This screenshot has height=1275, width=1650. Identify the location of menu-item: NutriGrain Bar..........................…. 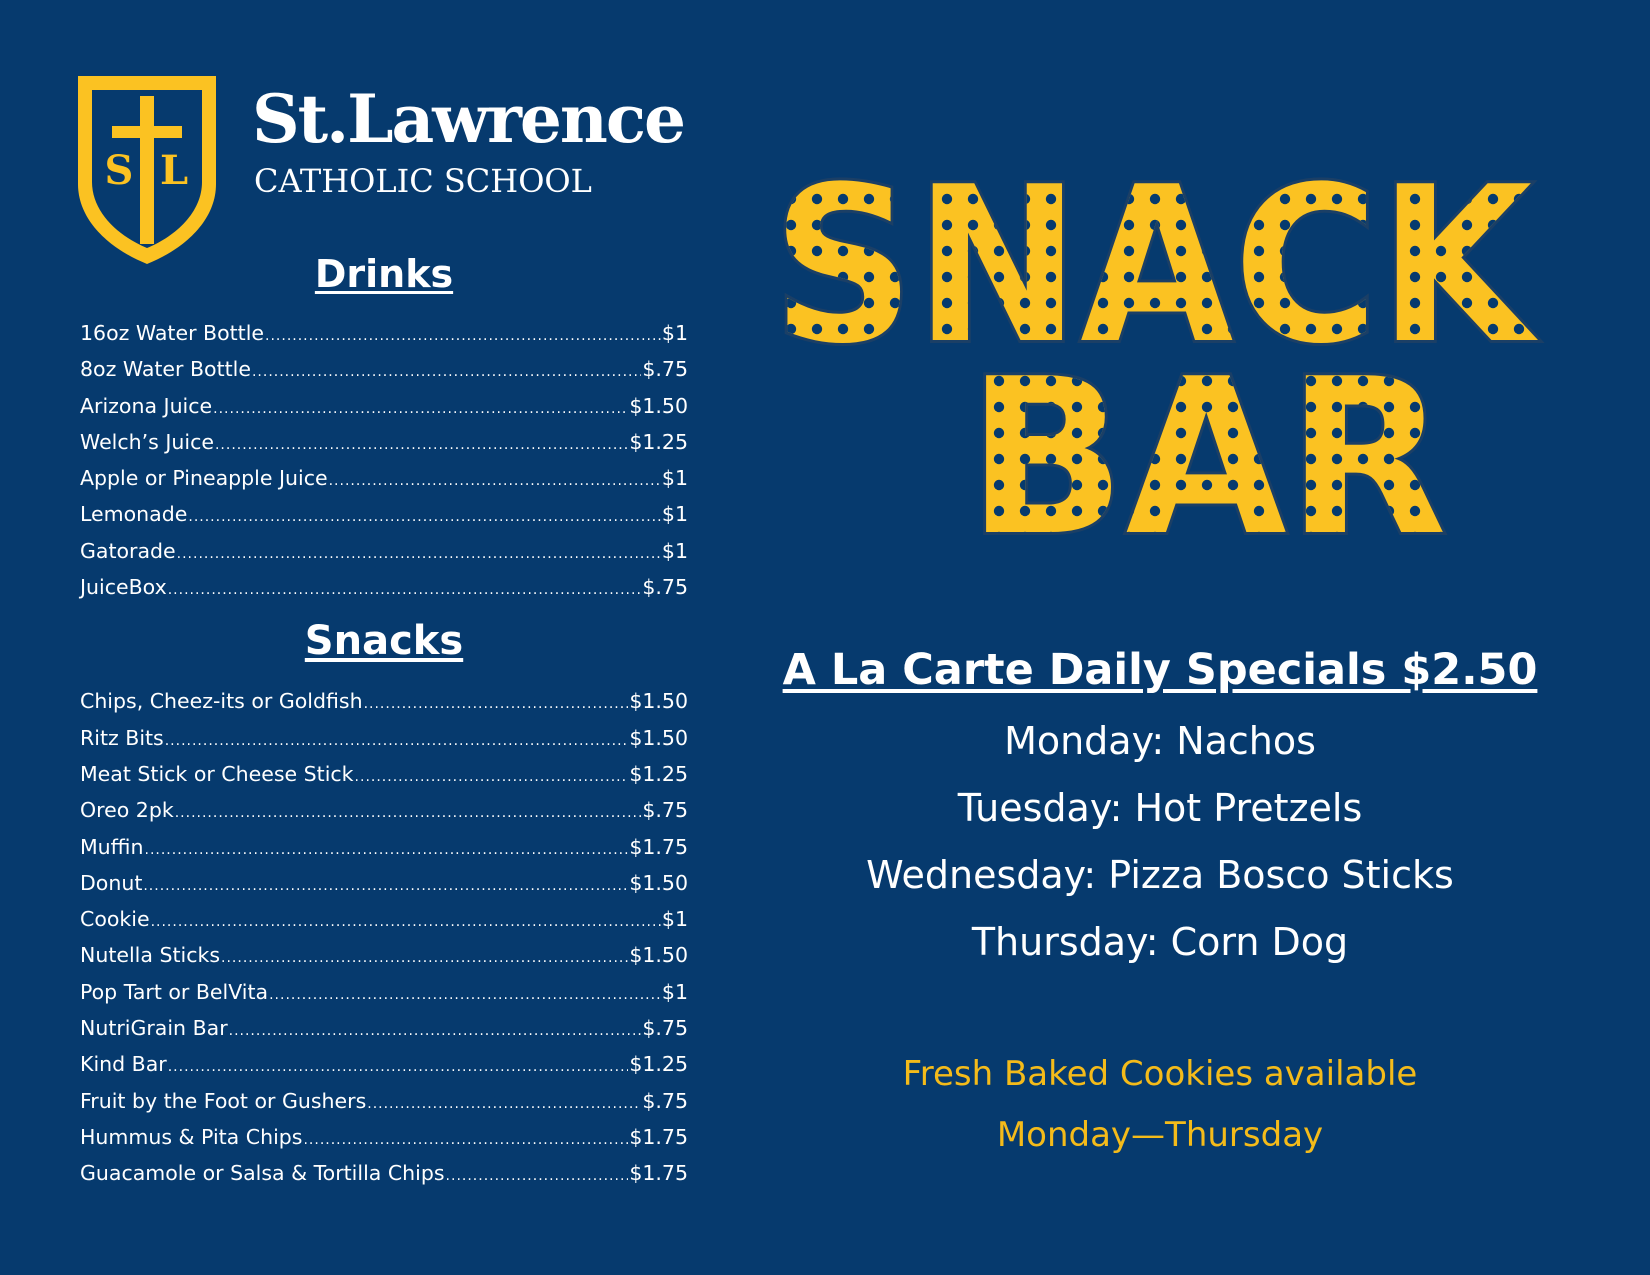
(384, 1028).